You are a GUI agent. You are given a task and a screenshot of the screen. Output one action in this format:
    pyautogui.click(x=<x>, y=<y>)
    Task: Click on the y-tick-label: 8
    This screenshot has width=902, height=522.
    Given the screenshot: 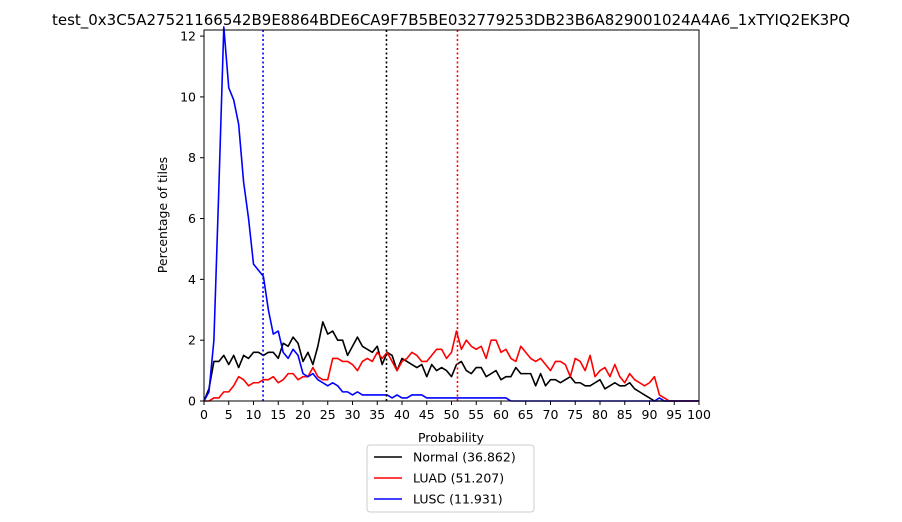 What is the action you would take?
    pyautogui.click(x=192, y=157)
    